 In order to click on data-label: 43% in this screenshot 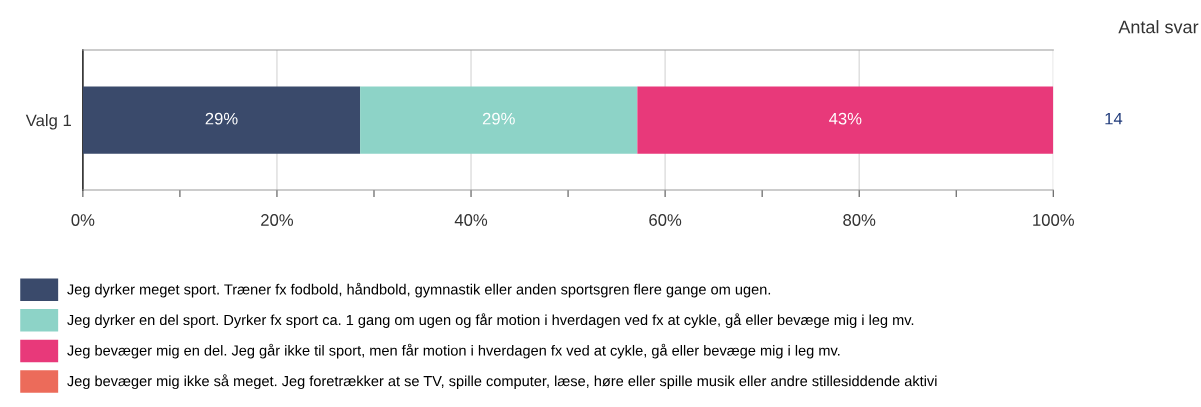, I will do `click(845, 118)`.